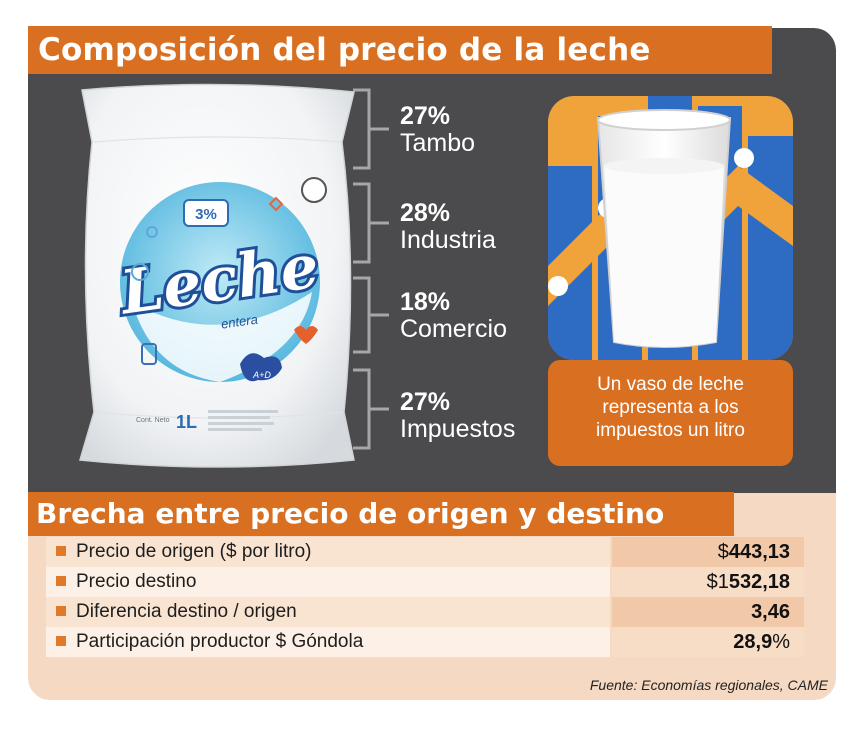  What do you see at coordinates (328, 552) in the screenshot?
I see `row-label-cell: Precio de origen ($ por litro)` at bounding box center [328, 552].